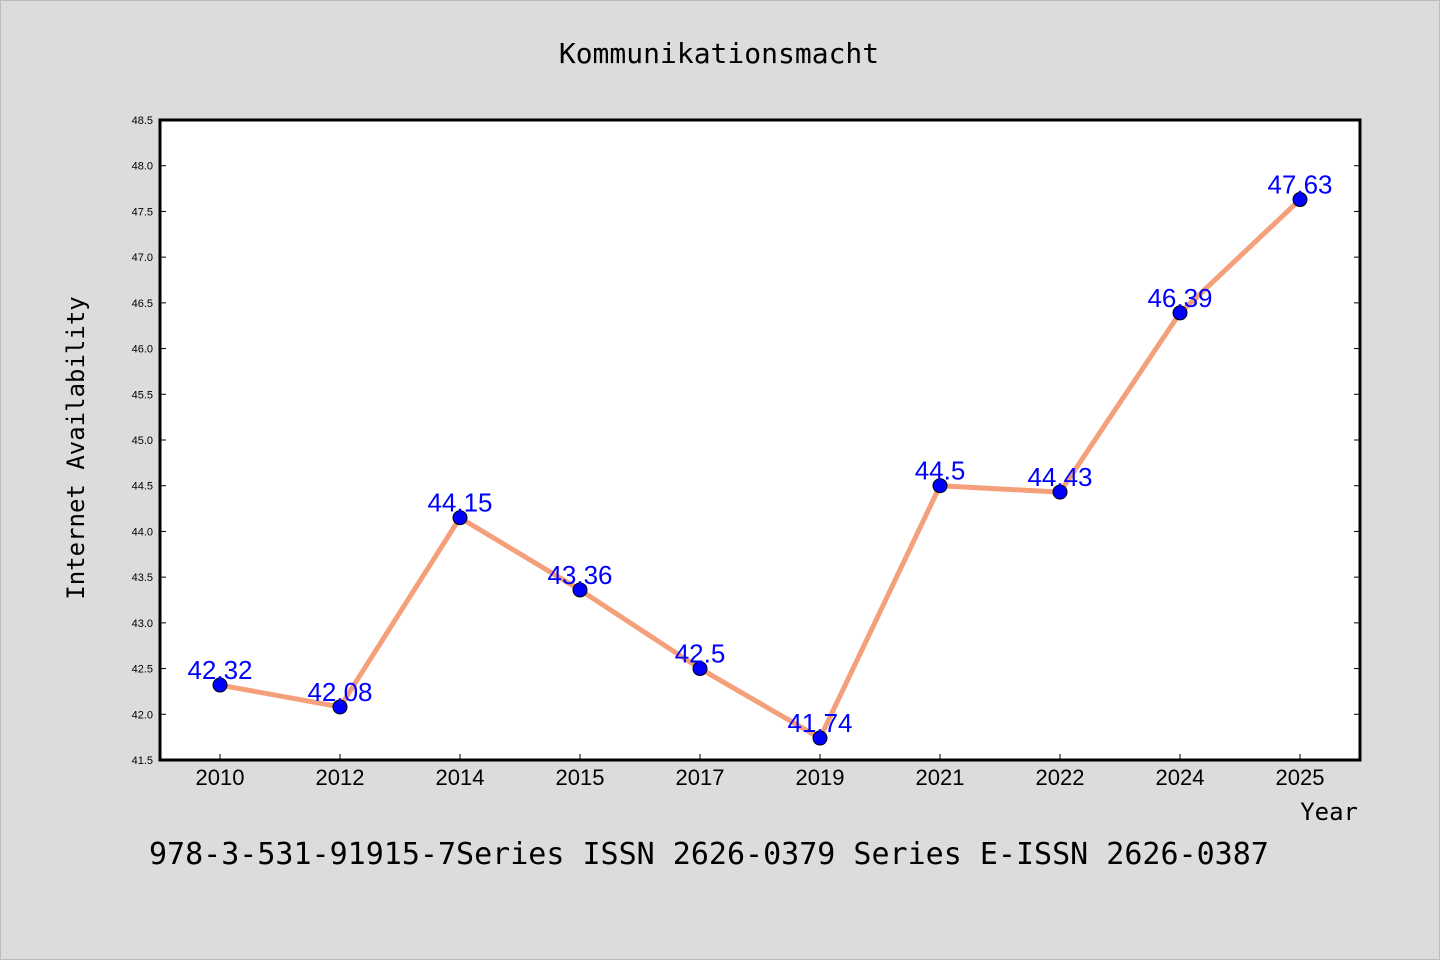  What do you see at coordinates (1180, 777) in the screenshot?
I see `x-tick-label-8: 2024` at bounding box center [1180, 777].